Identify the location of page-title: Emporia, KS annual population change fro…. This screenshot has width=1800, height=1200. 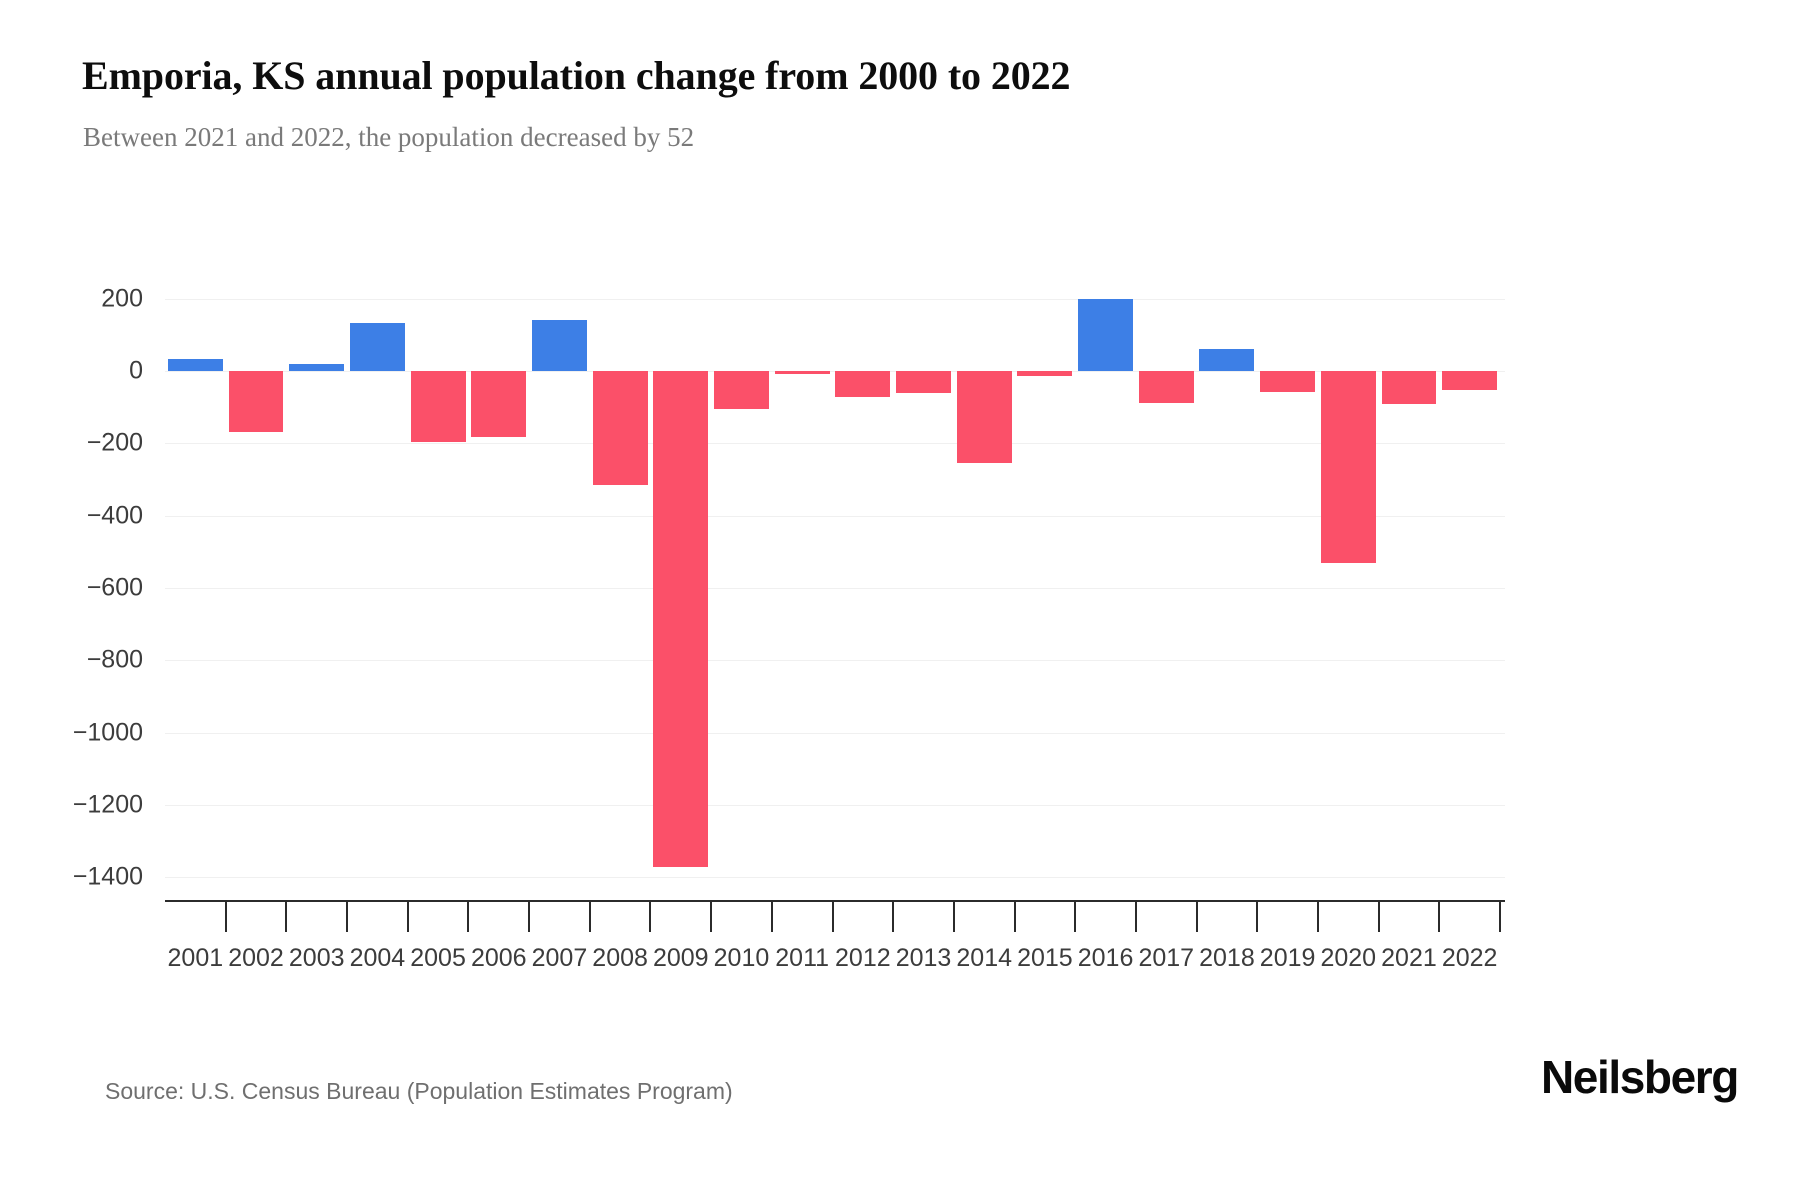
(576, 75).